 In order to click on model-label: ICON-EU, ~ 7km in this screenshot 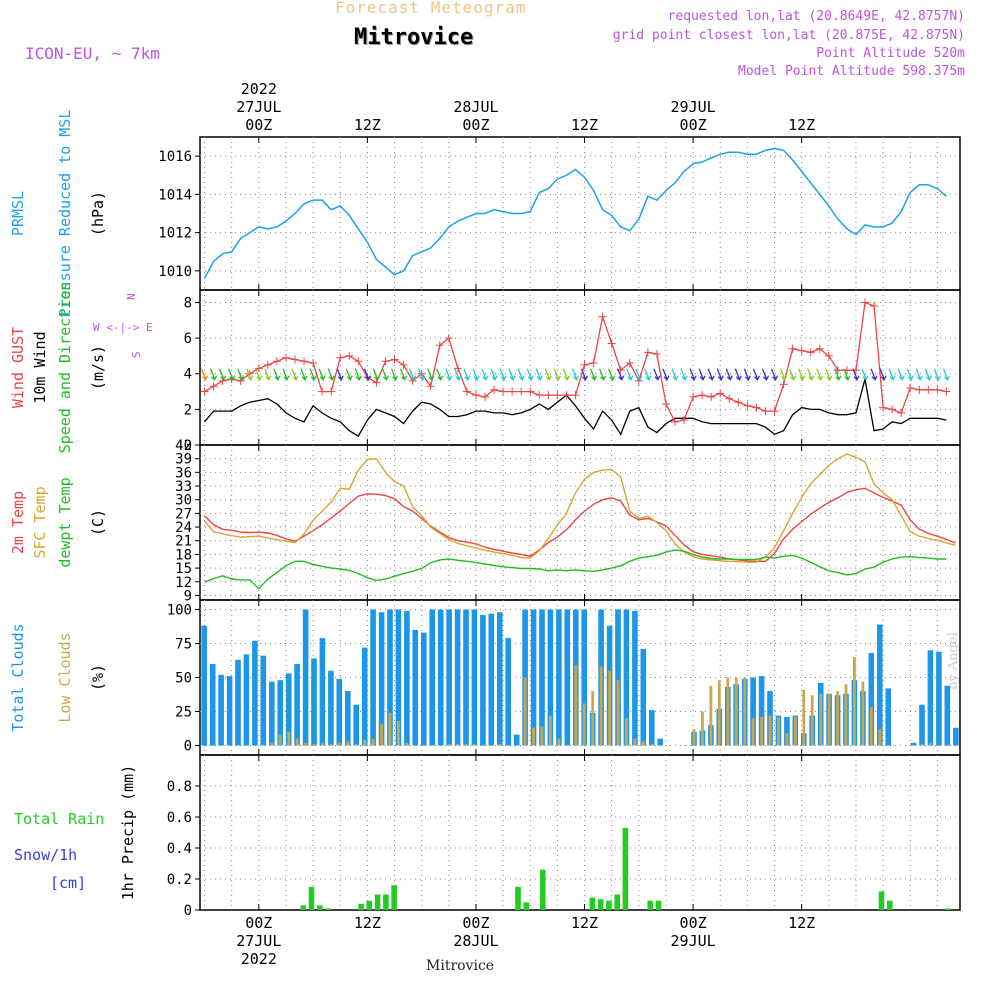, I will do `click(92, 53)`.